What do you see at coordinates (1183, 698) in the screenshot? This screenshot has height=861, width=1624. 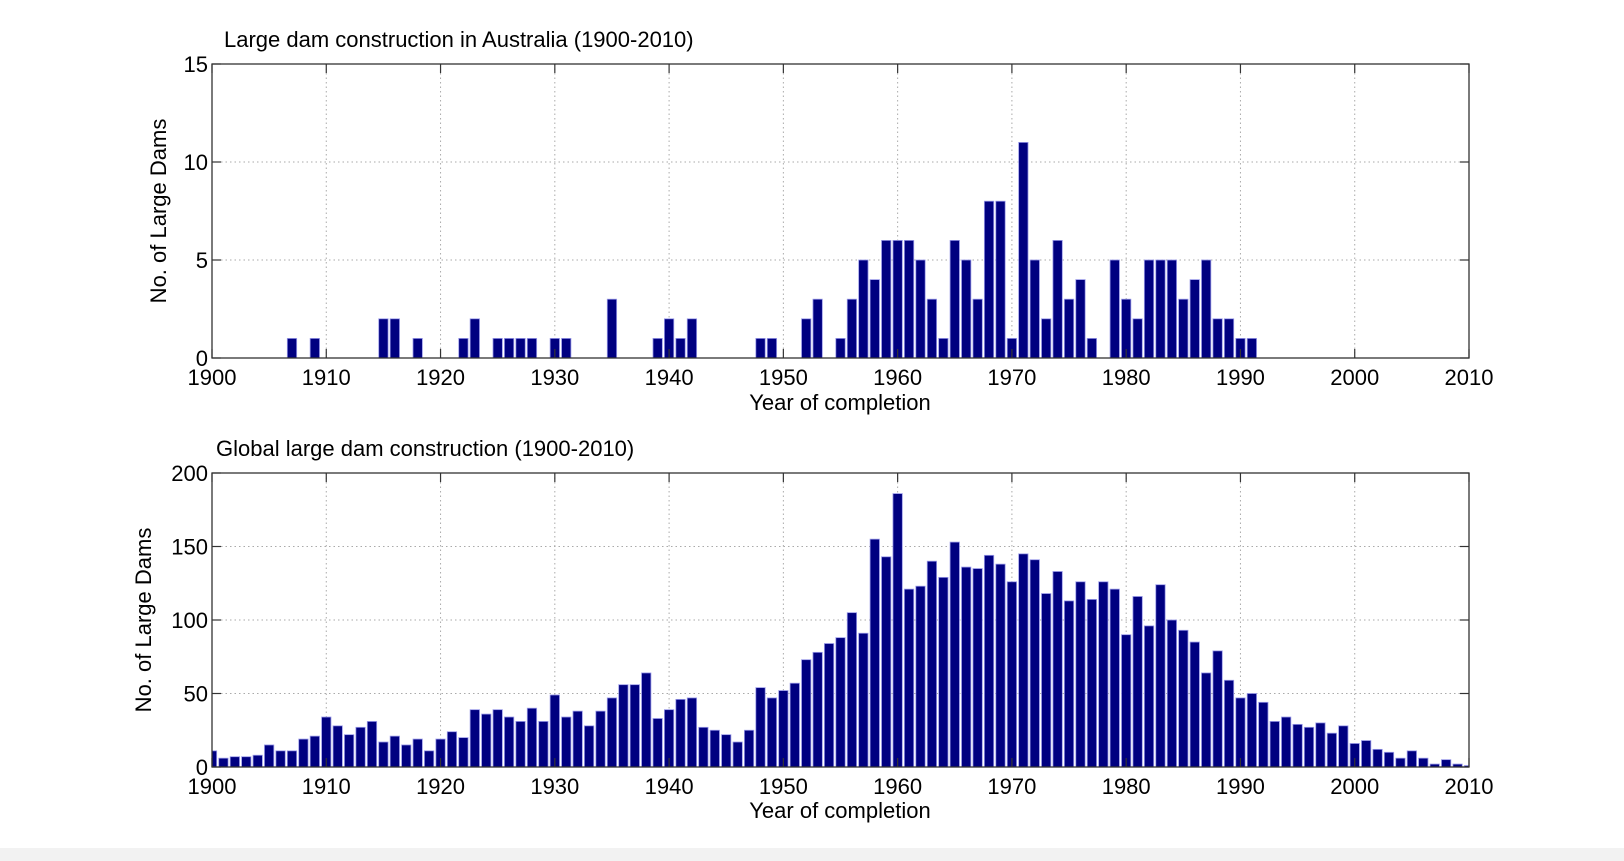 I see `bar-1985` at bounding box center [1183, 698].